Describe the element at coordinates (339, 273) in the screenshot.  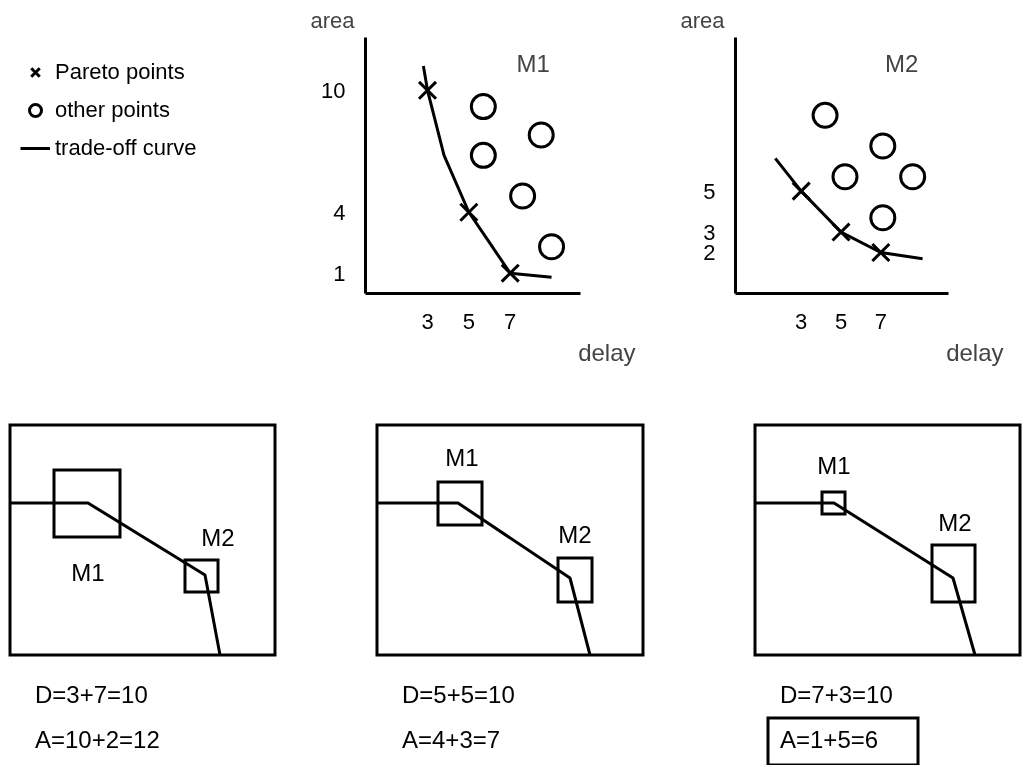
I see `y-tick-label: 1` at that location.